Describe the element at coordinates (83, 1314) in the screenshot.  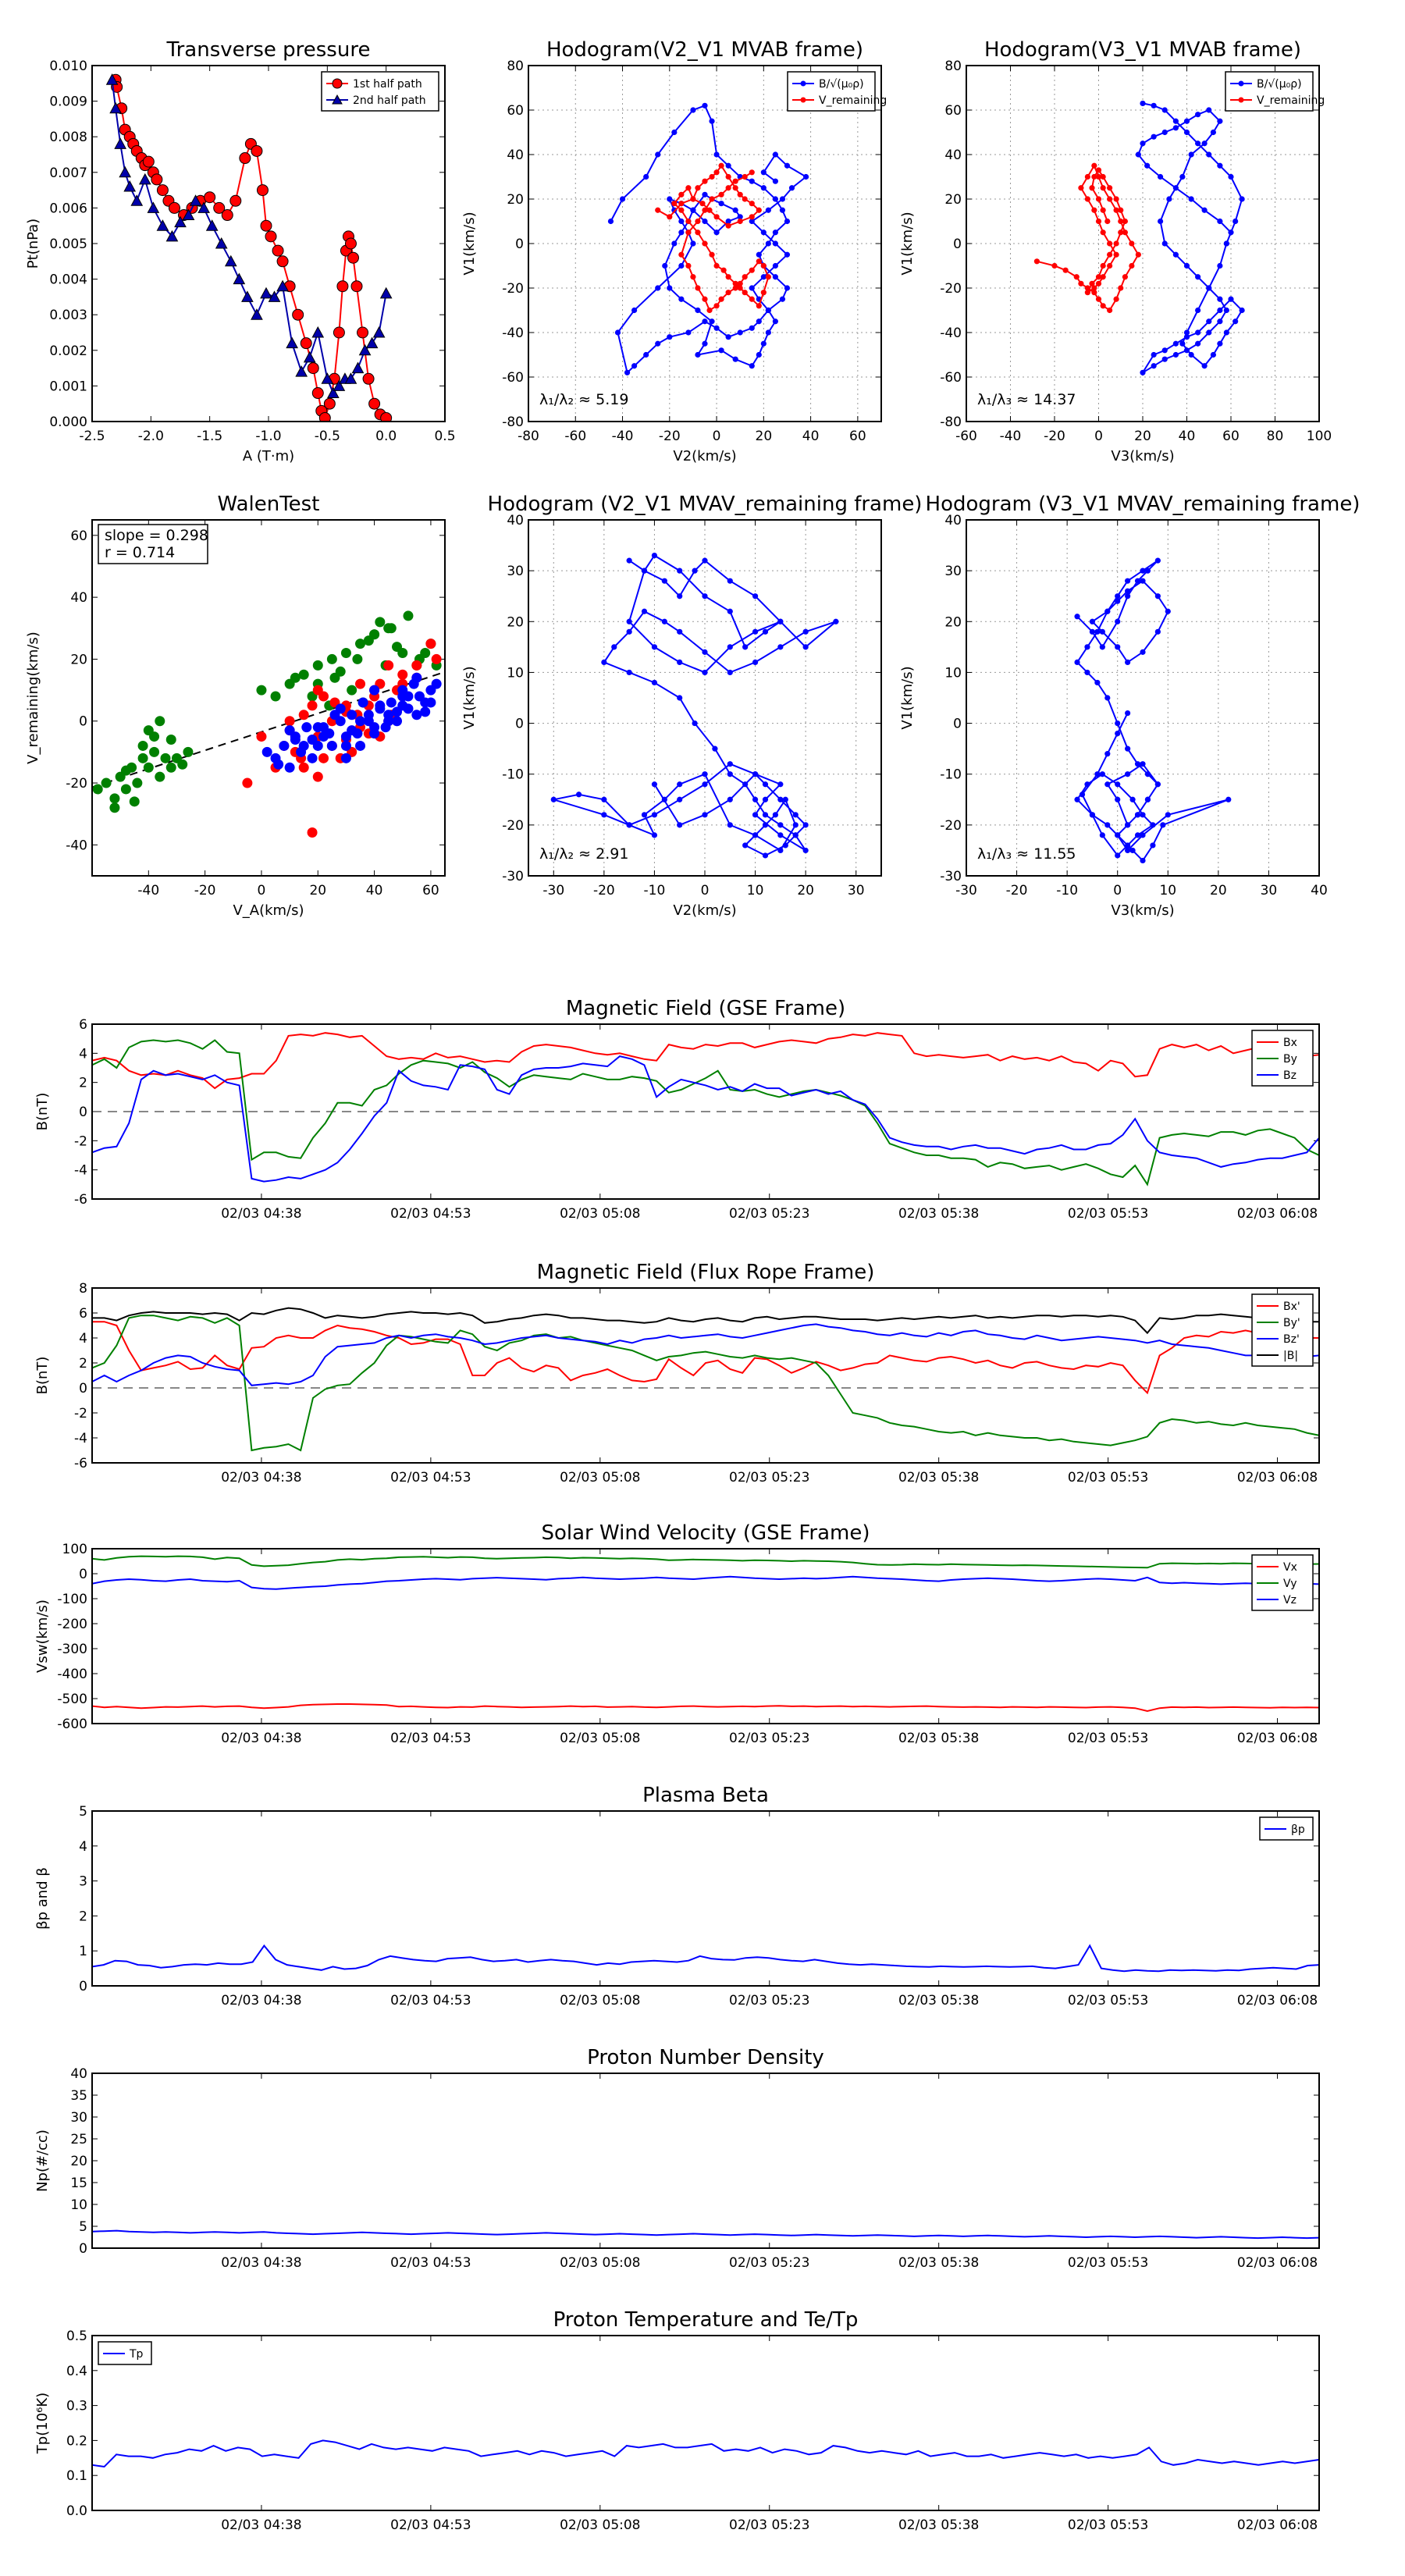
I see `y-tick-label: 6` at that location.